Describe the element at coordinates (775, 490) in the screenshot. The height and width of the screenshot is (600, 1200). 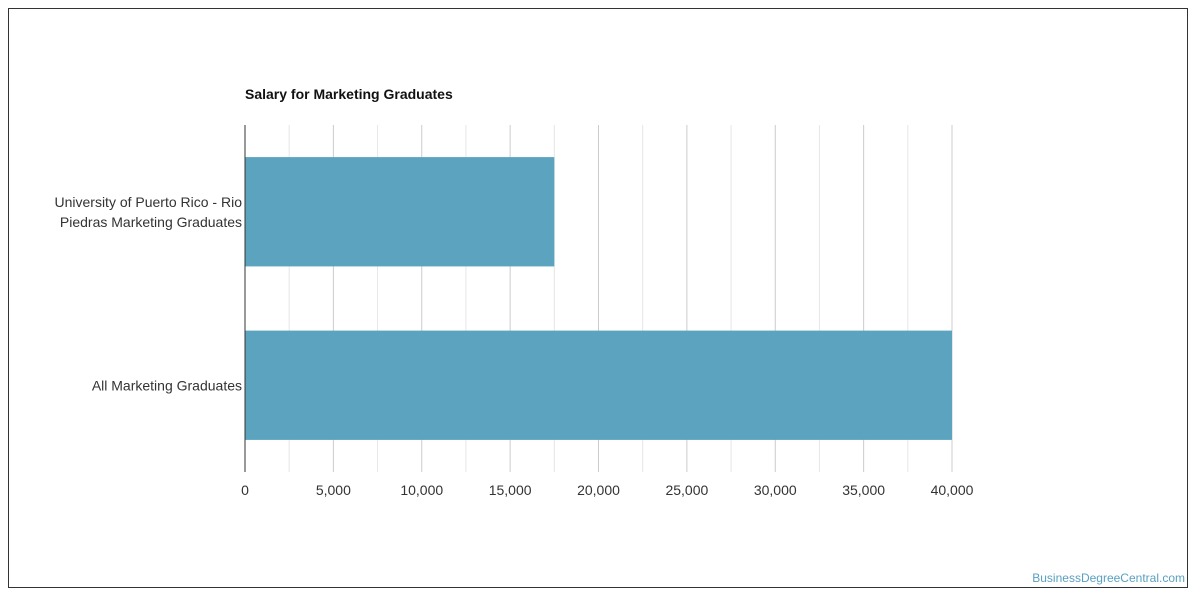
I see `x-tick-label: 30,000` at that location.